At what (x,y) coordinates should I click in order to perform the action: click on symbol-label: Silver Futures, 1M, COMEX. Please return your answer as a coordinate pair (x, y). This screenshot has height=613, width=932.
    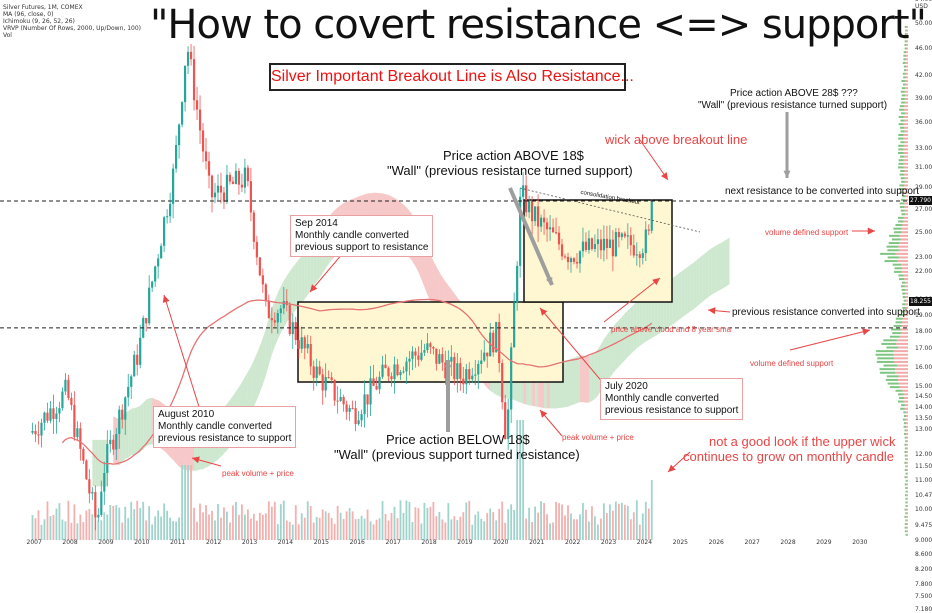
    Looking at the image, I should click on (43, 7).